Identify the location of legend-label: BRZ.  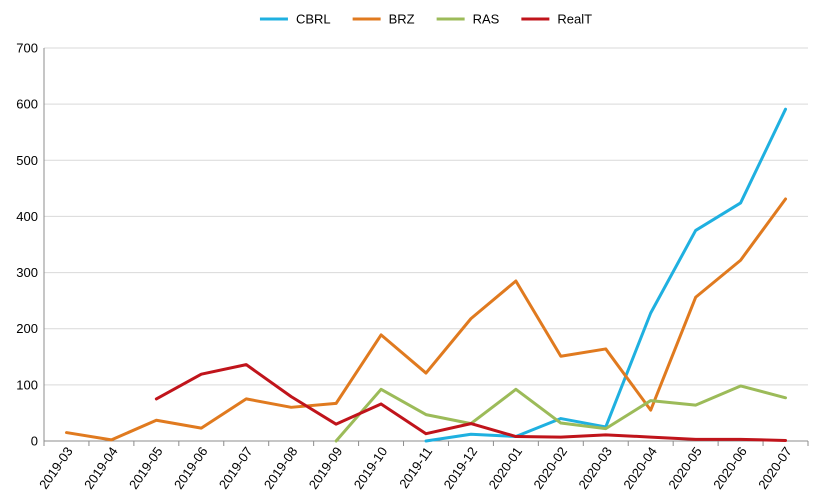
(402, 19).